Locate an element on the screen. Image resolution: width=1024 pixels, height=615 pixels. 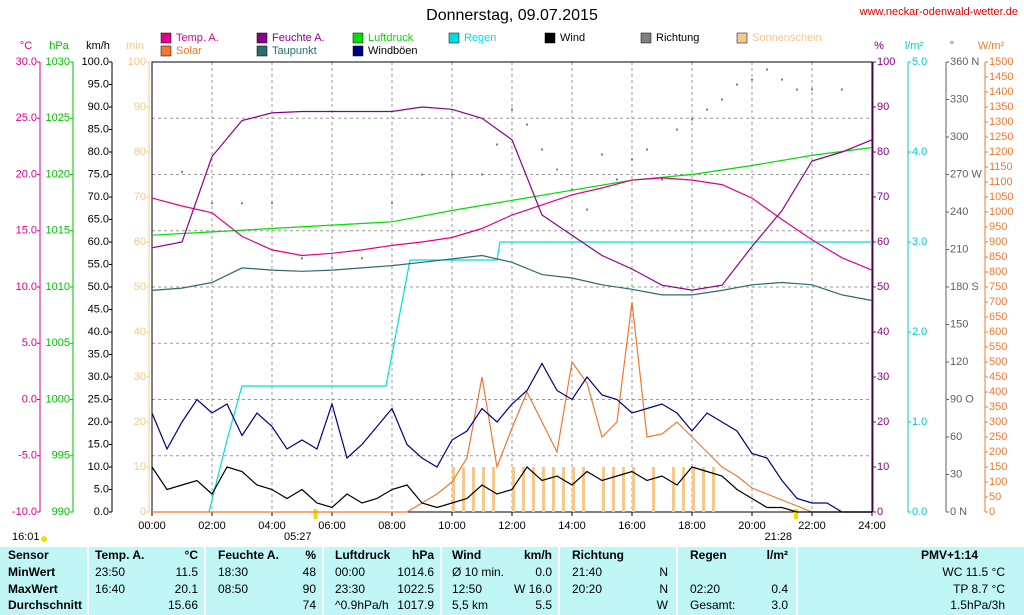
table-cell: 5.5 is located at coordinates (543, 605).